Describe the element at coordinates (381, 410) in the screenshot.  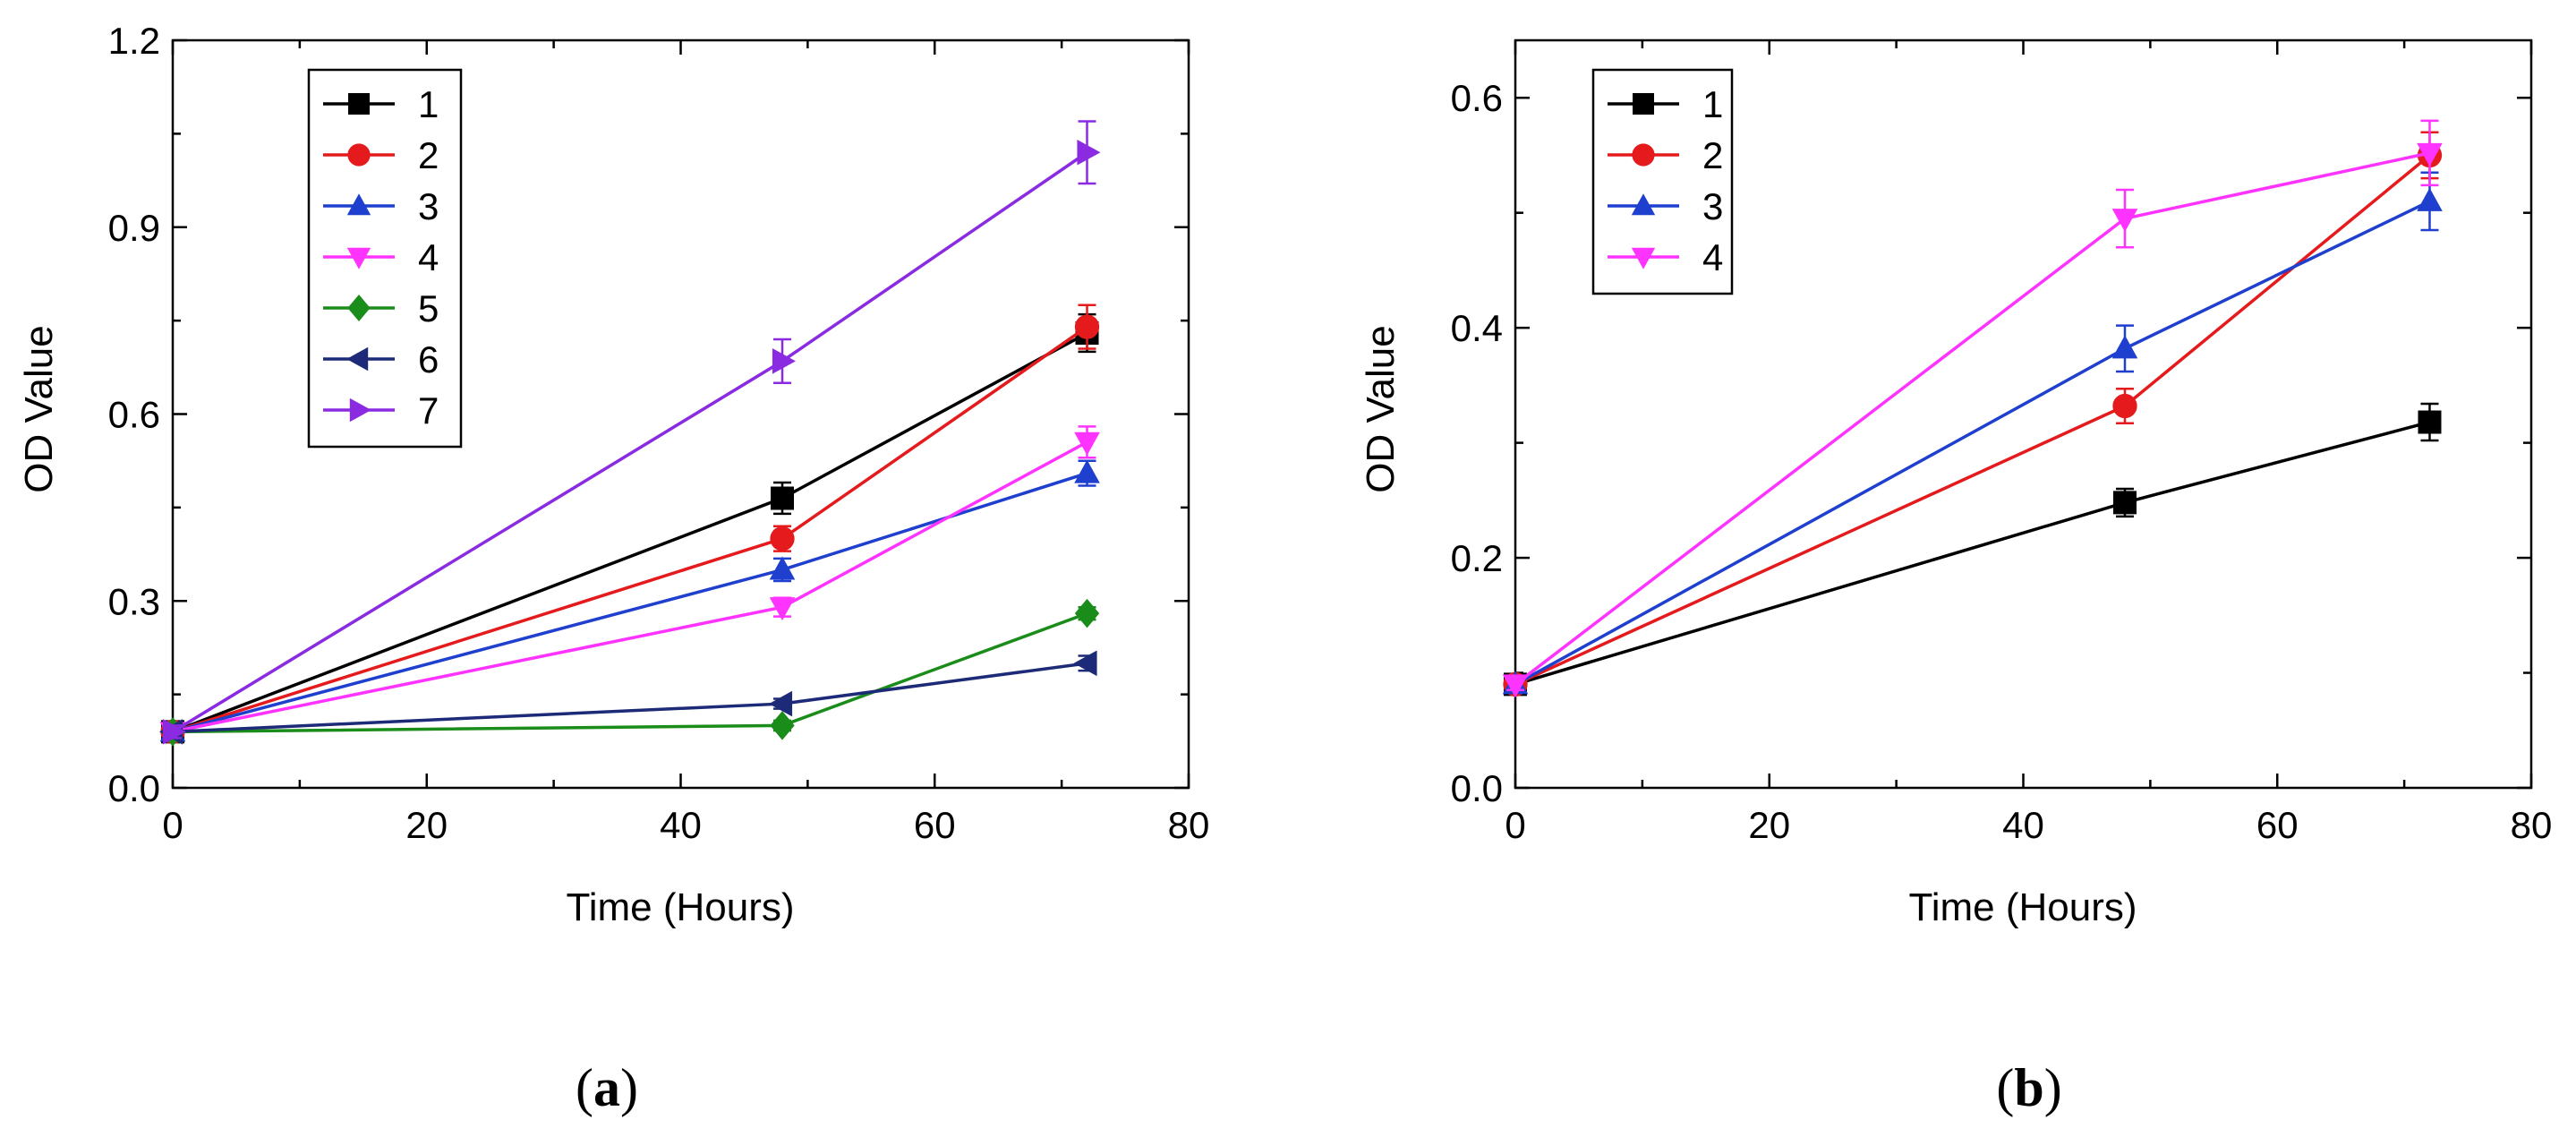
I see `chart-a-legend-item-7: 7` at that location.